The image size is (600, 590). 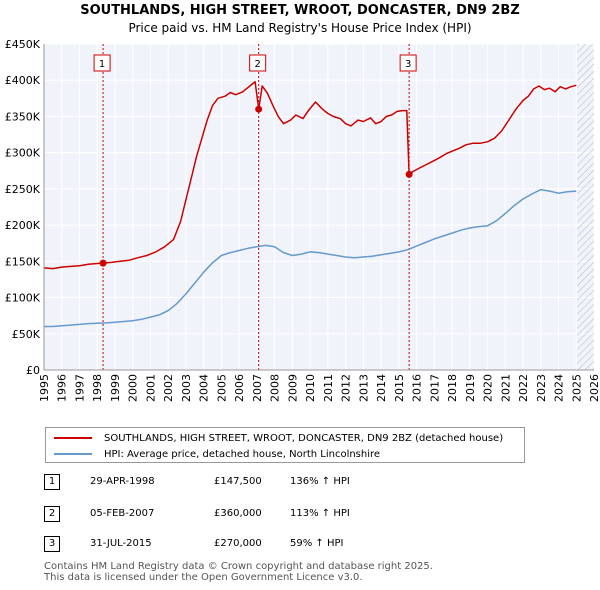 What do you see at coordinates (204, 388) in the screenshot?
I see `x-tick-label: 2004` at bounding box center [204, 388].